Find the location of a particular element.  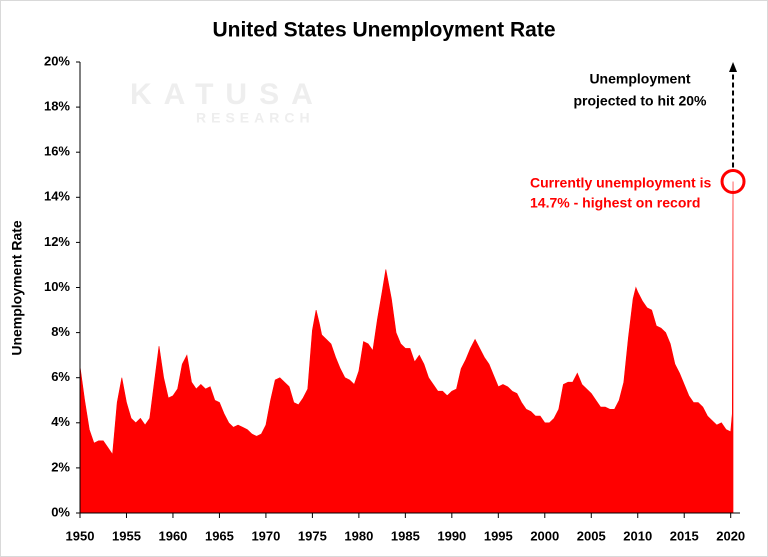

x-tick-label: 1955 is located at coordinates (126, 535).